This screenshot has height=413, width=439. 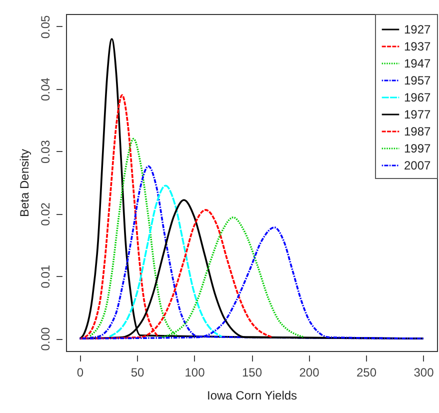 What do you see at coordinates (45, 339) in the screenshot?
I see `y-tick-label: 0.00` at bounding box center [45, 339].